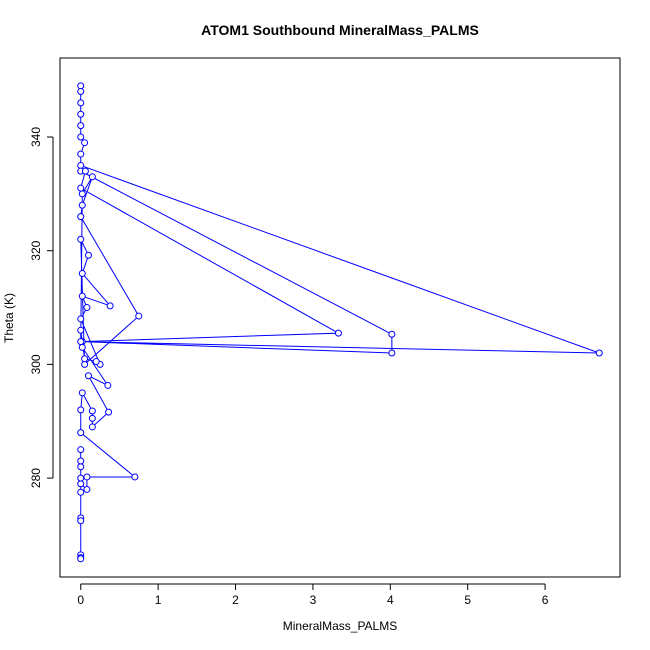 This screenshot has height=650, width=650. Describe the element at coordinates (9, 318) in the screenshot. I see `y-axis-label: Theta (K)` at that location.